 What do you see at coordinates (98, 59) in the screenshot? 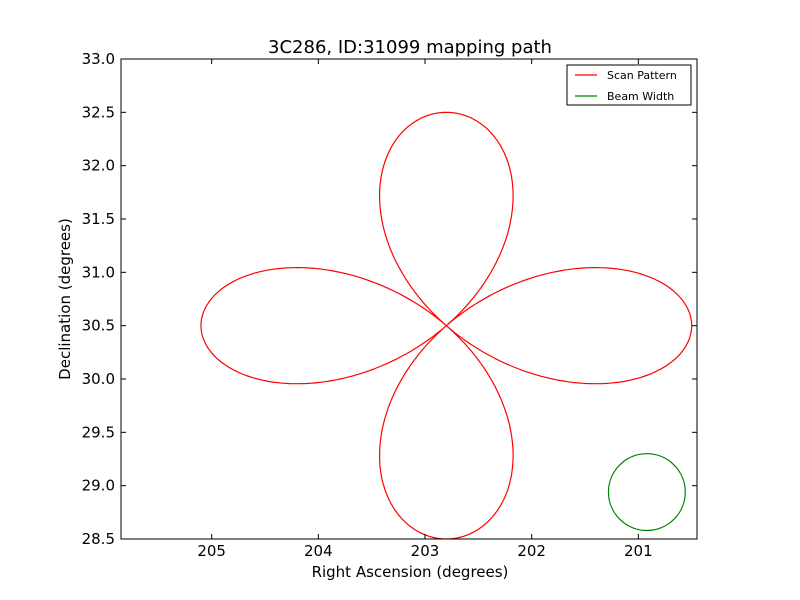
I see `y-tick-label: 33.0` at bounding box center [98, 59].